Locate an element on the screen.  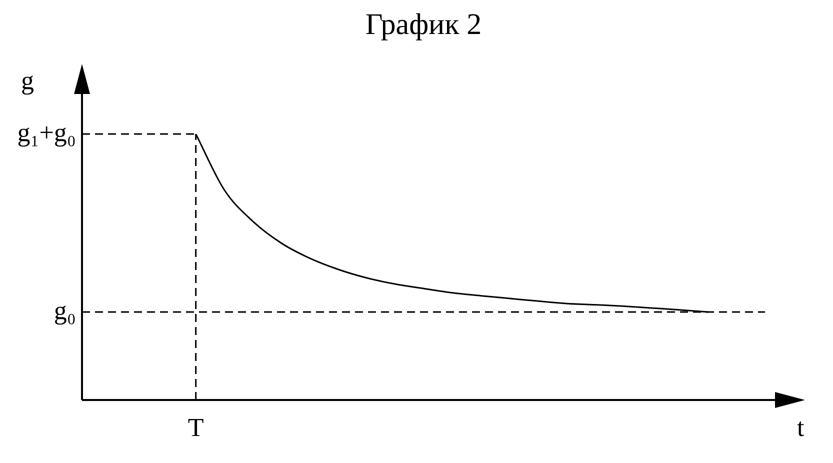
y-axis-title: g is located at coordinates (27, 80).